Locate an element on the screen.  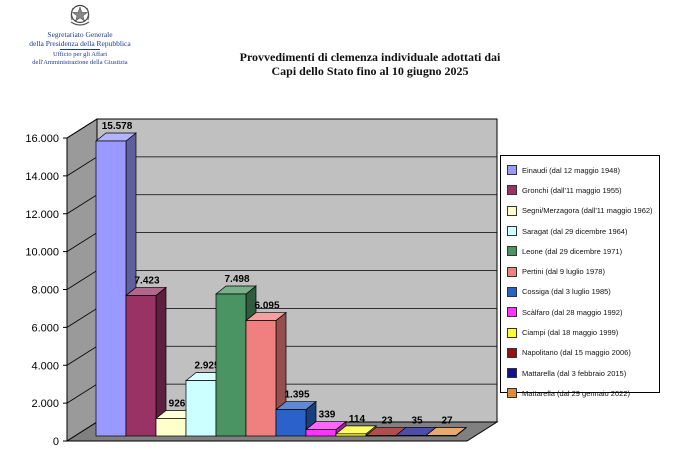
legend-item: Ciampi (dal 18 maggio 1999) is located at coordinates (583, 332).